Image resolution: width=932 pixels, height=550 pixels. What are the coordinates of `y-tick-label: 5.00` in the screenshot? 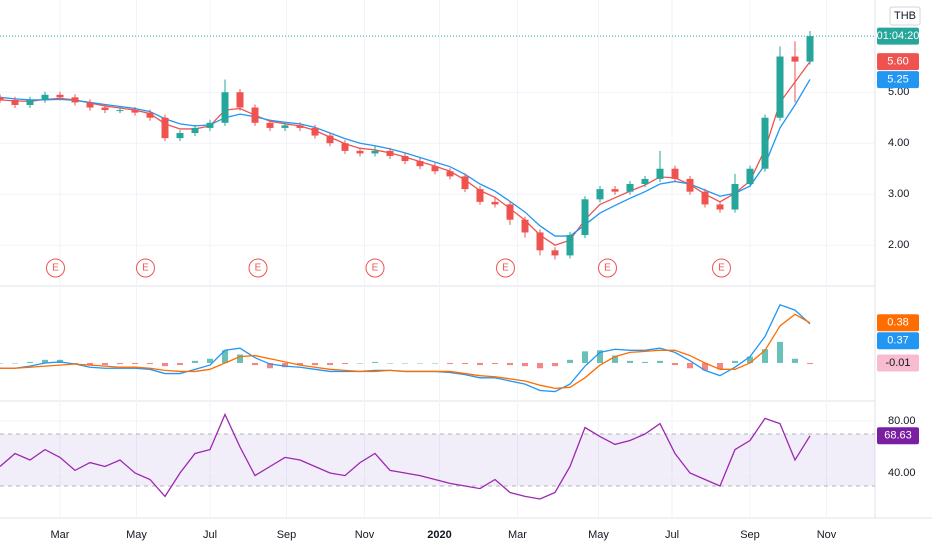 It's located at (898, 92).